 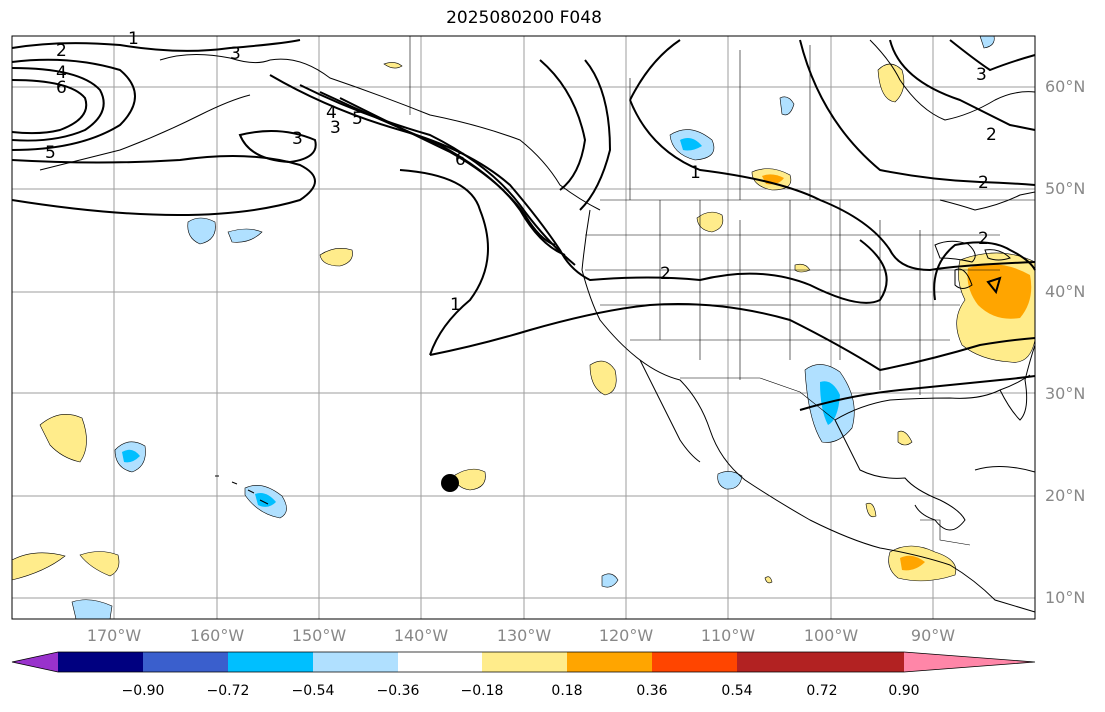 What do you see at coordinates (987, 201) in the screenshot?
I see `quebec-coast` at bounding box center [987, 201].